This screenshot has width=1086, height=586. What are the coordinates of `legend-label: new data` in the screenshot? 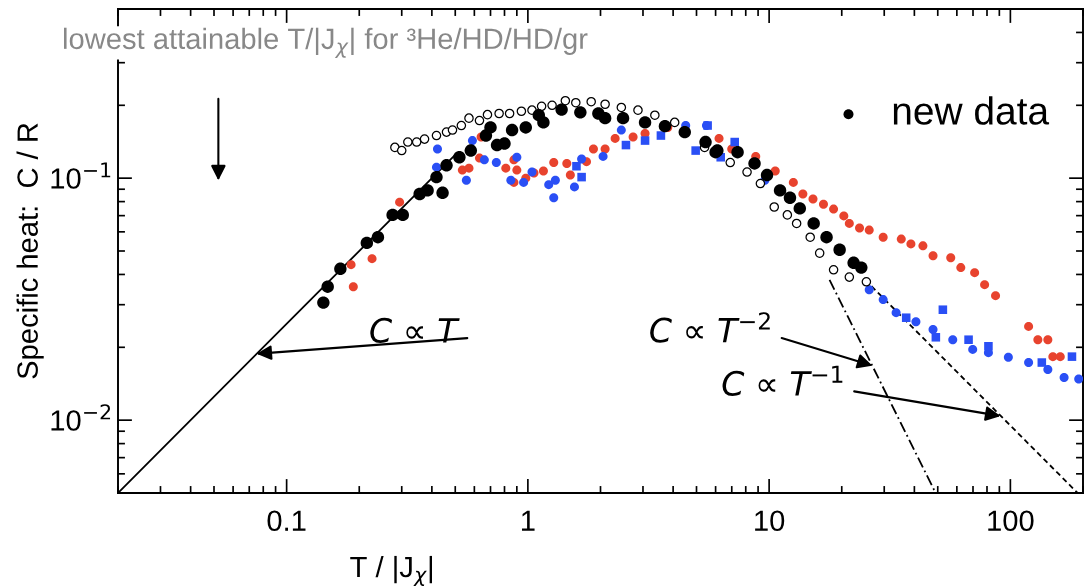 It's located at (971, 110).